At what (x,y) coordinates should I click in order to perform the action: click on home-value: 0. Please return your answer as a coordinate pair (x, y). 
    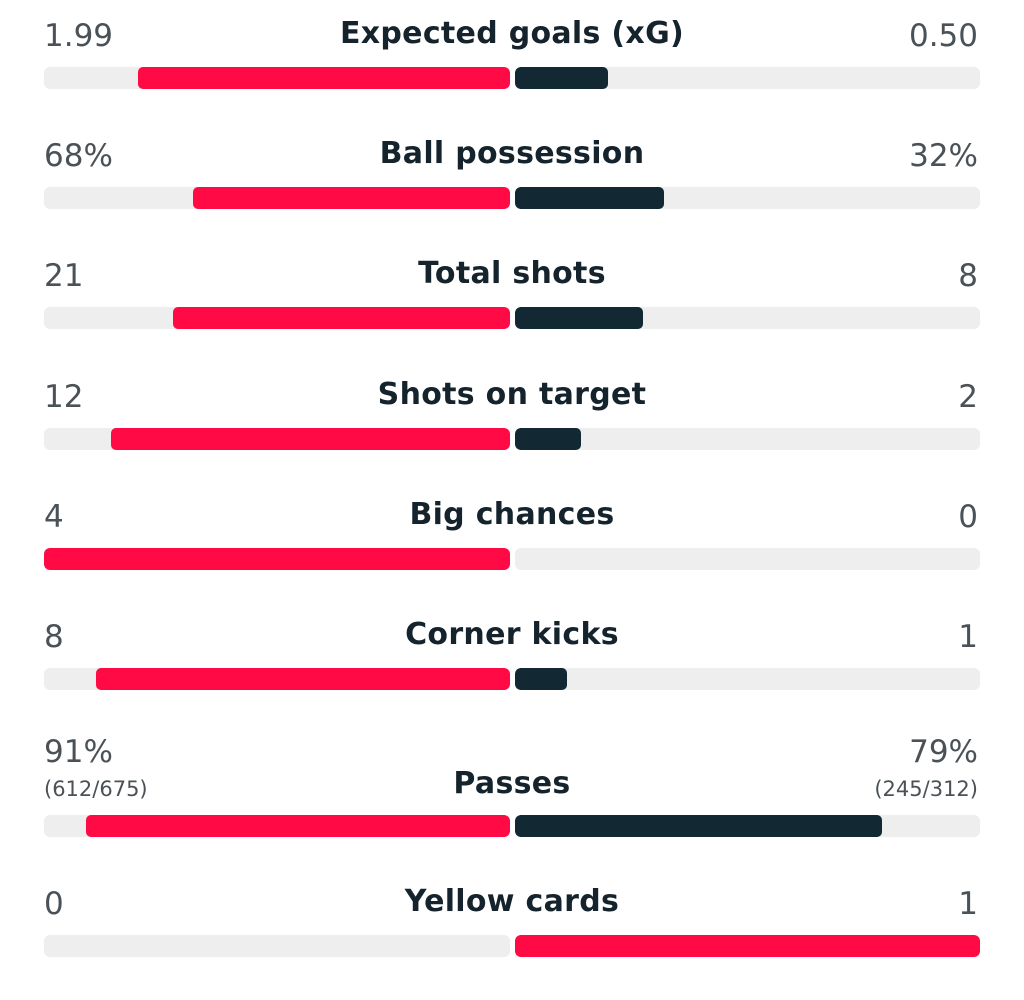
    Looking at the image, I should click on (54, 904).